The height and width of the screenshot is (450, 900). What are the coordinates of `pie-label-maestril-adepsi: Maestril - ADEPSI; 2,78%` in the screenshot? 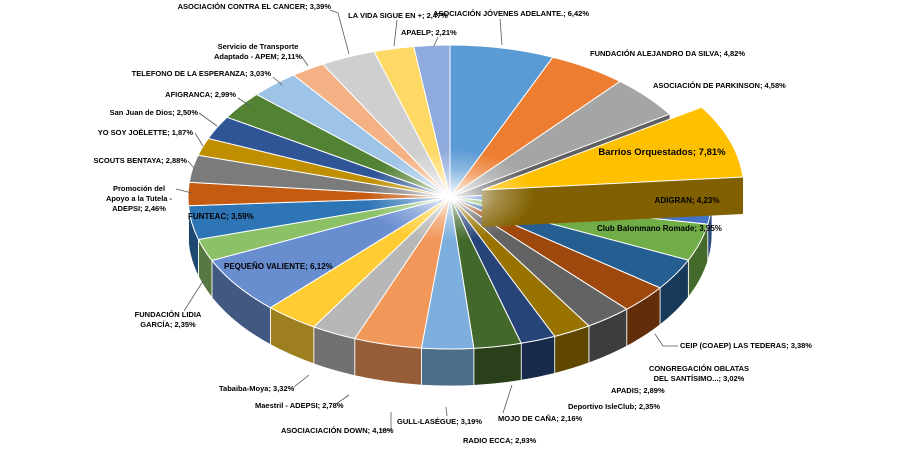 It's located at (299, 405).